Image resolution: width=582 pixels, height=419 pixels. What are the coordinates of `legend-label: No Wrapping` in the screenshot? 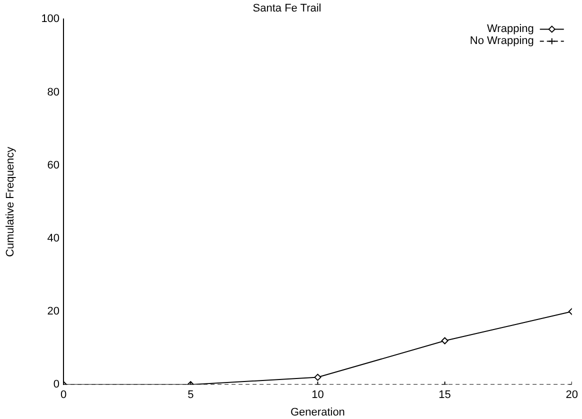 It's located at (502, 41).